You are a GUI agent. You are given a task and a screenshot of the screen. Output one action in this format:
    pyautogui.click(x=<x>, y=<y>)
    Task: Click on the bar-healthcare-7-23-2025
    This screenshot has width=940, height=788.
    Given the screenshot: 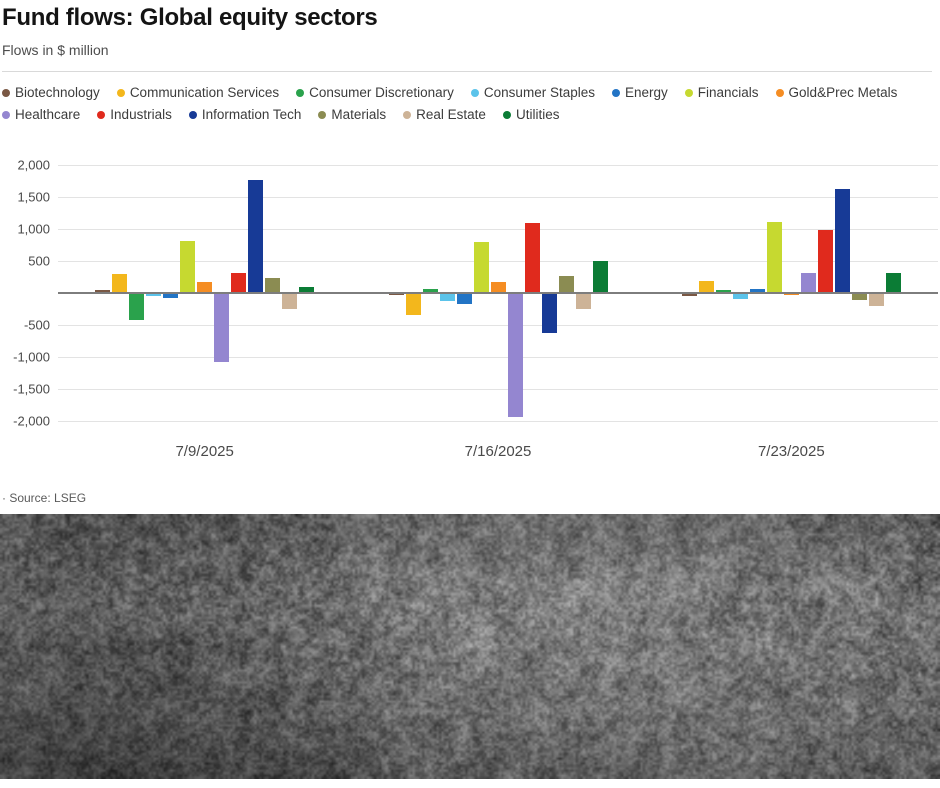 What is the action you would take?
    pyautogui.click(x=808, y=283)
    